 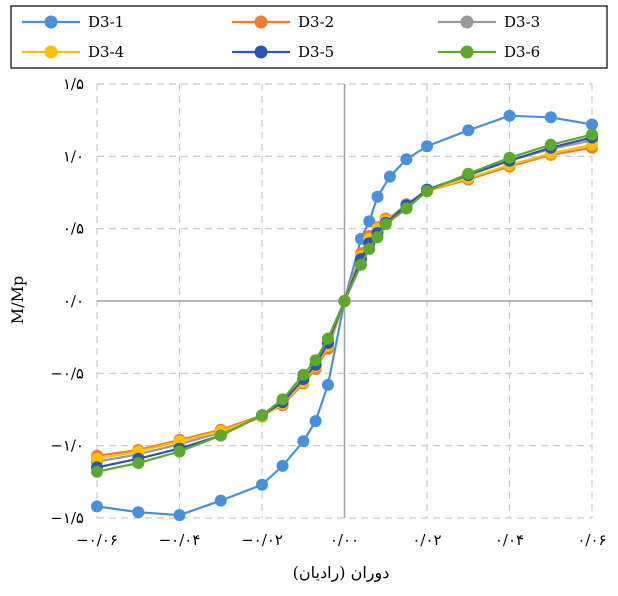 I want to click on x-tick-label: ۰/۰۲, so click(x=426, y=540).